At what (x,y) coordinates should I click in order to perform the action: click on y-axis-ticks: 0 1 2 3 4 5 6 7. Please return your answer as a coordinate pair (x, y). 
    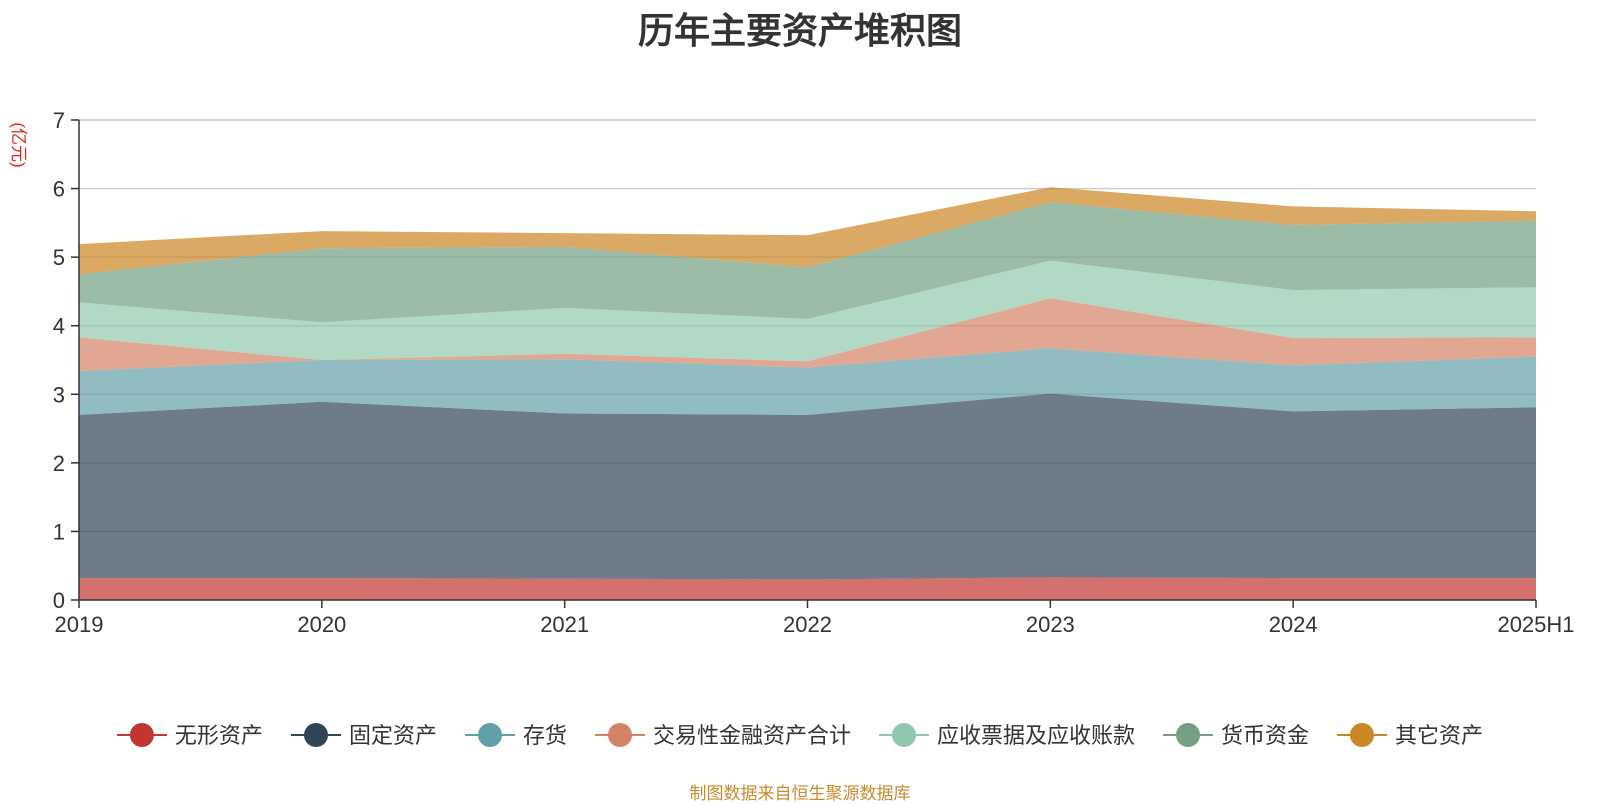
    Looking at the image, I should click on (66, 360).